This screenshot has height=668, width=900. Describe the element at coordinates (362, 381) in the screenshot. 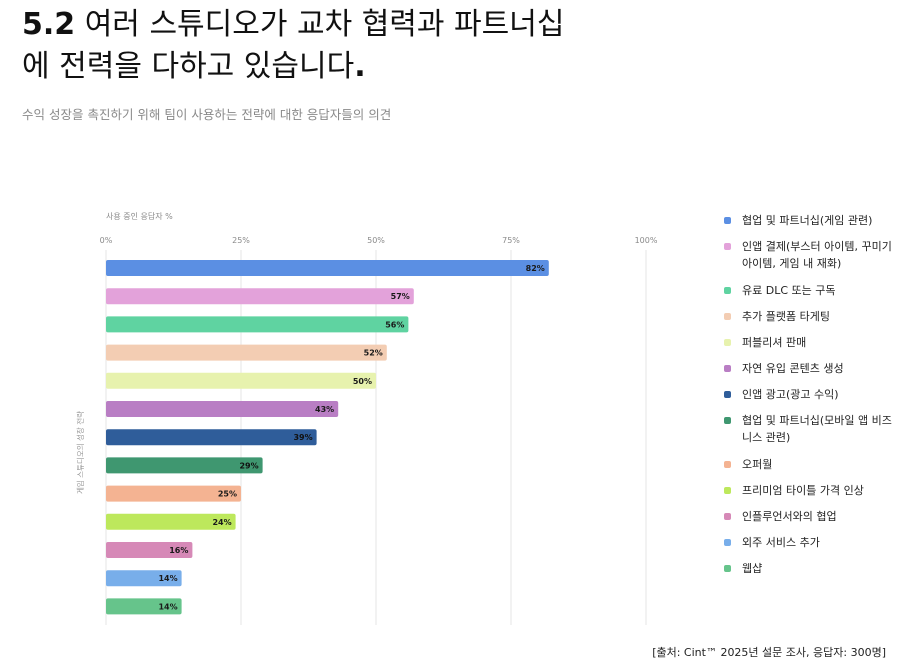

I see `bar-value-label: 50%` at that location.